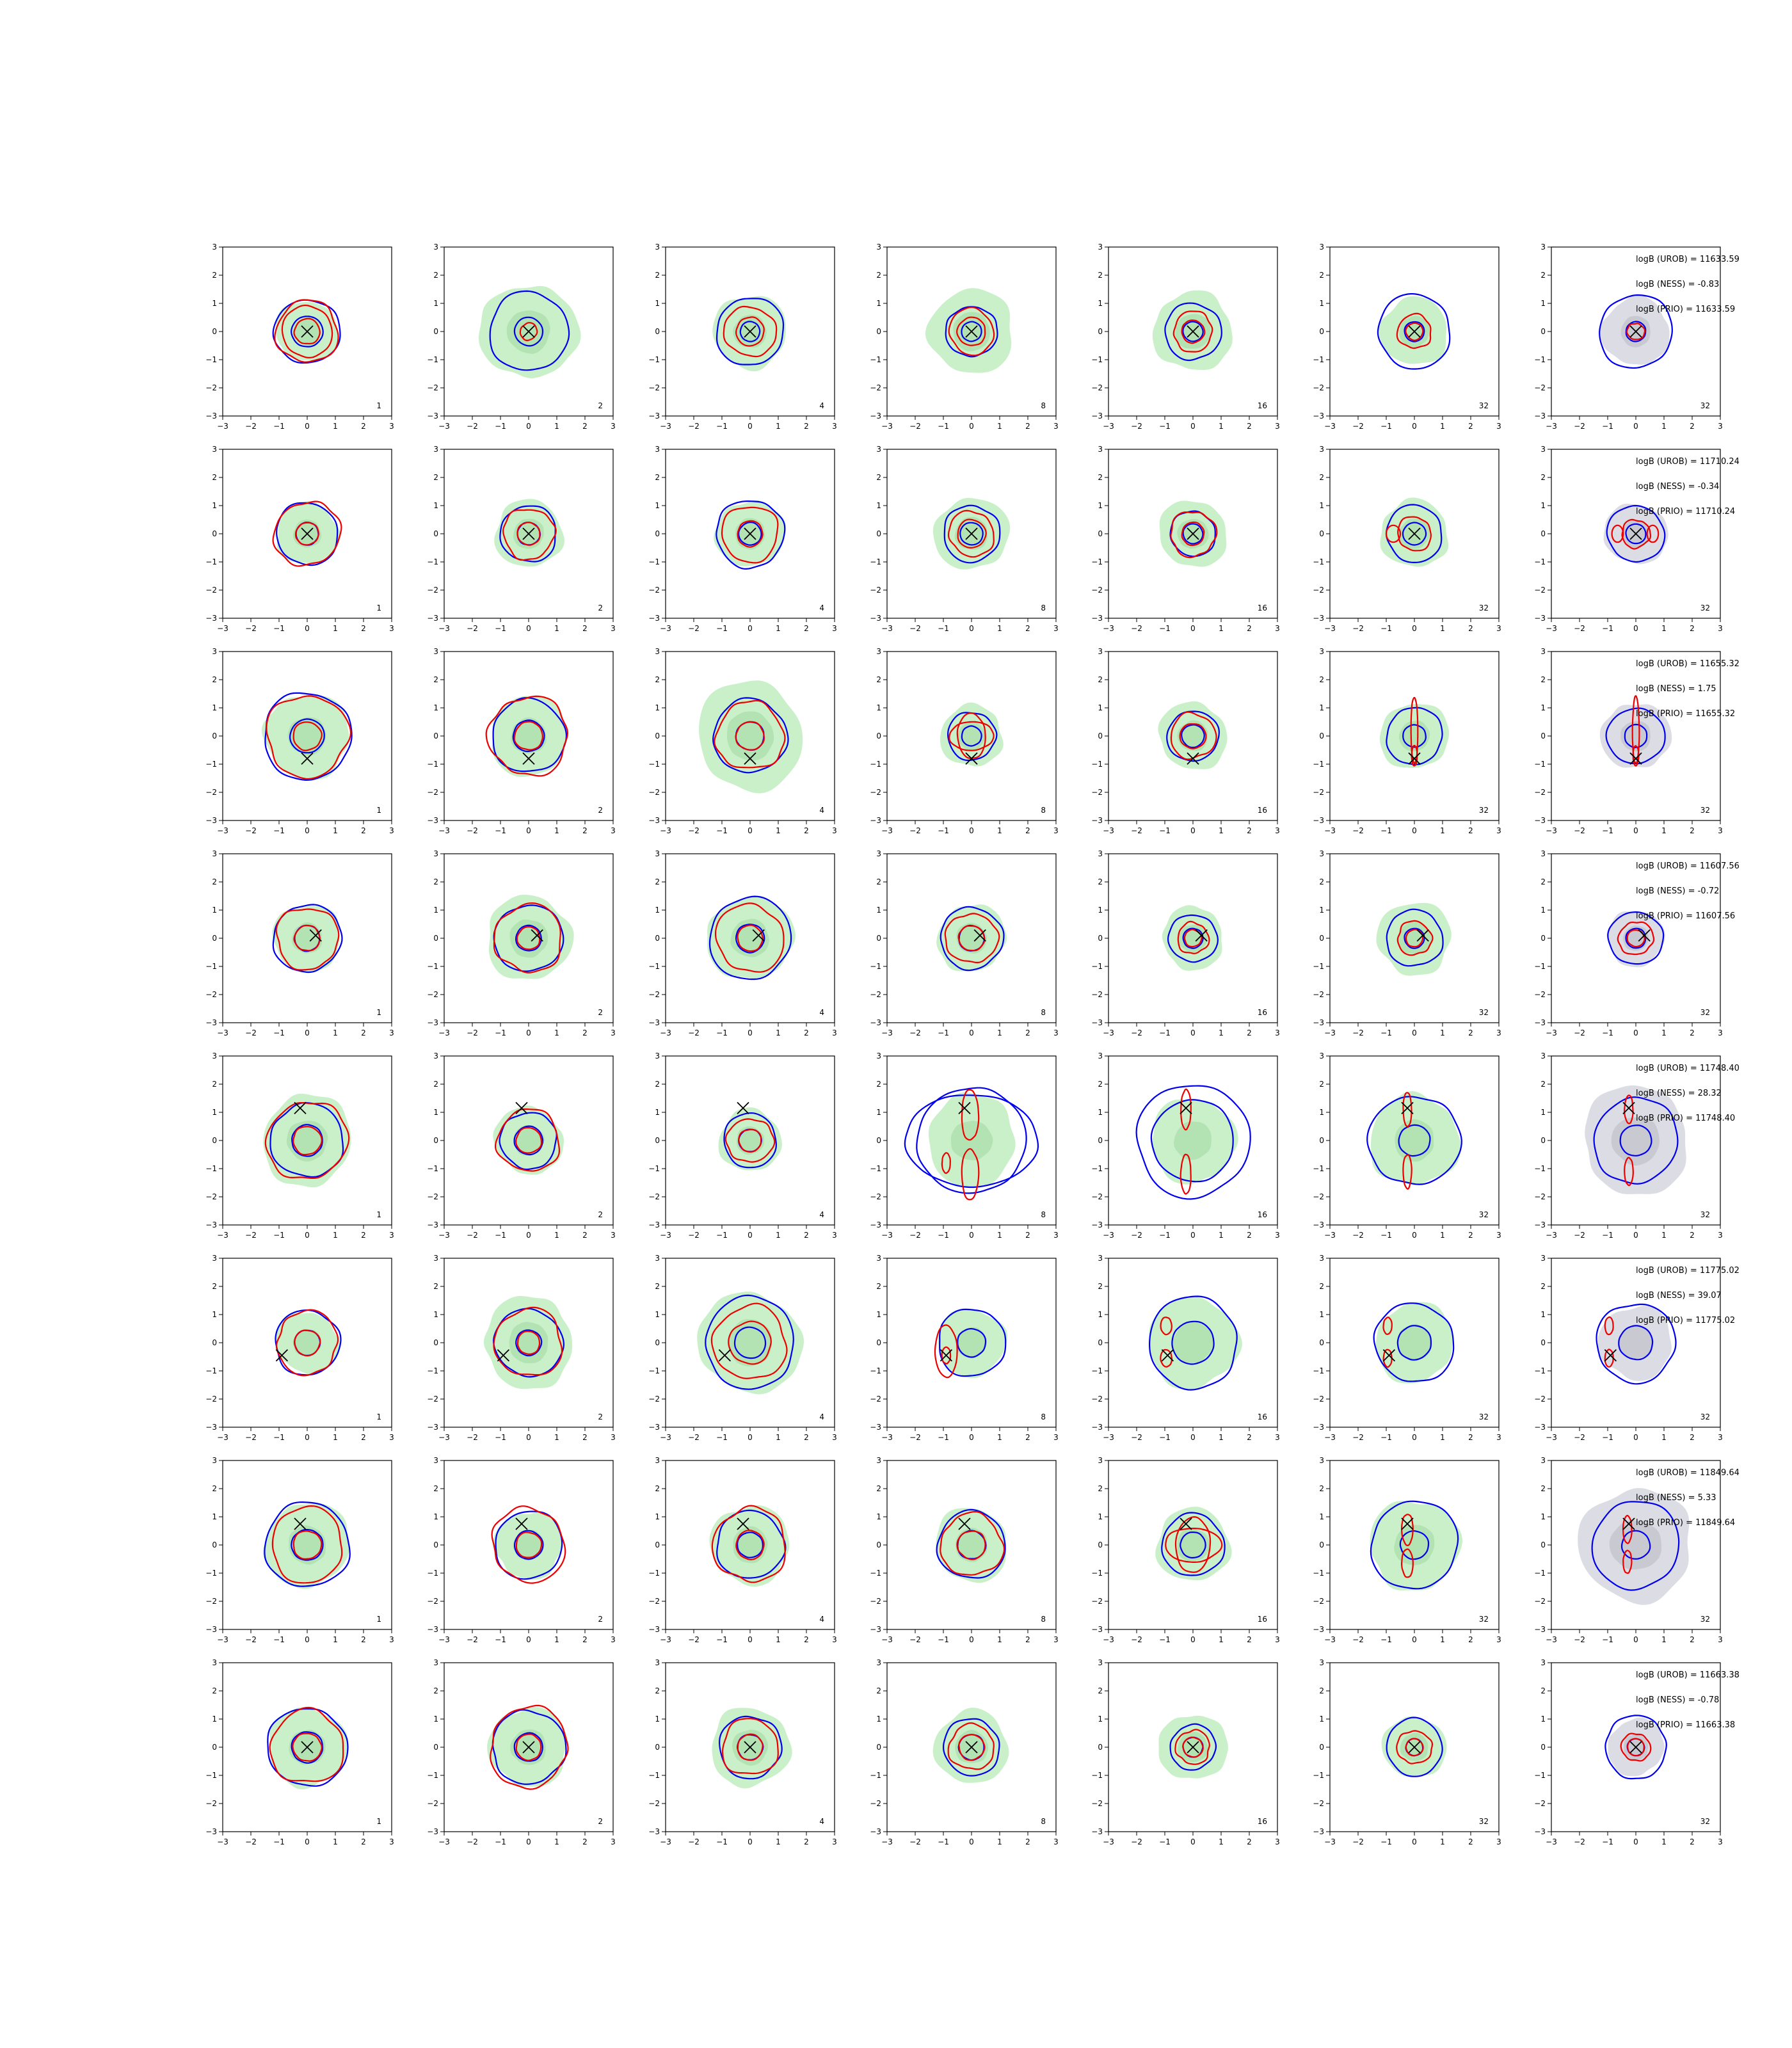  Describe the element at coordinates (299, 1146) in the screenshot. I see `panel-r5-c1: −3−3 −2 −2 −1 −1 0 0 1 1 2 2 3 3 1` at that location.